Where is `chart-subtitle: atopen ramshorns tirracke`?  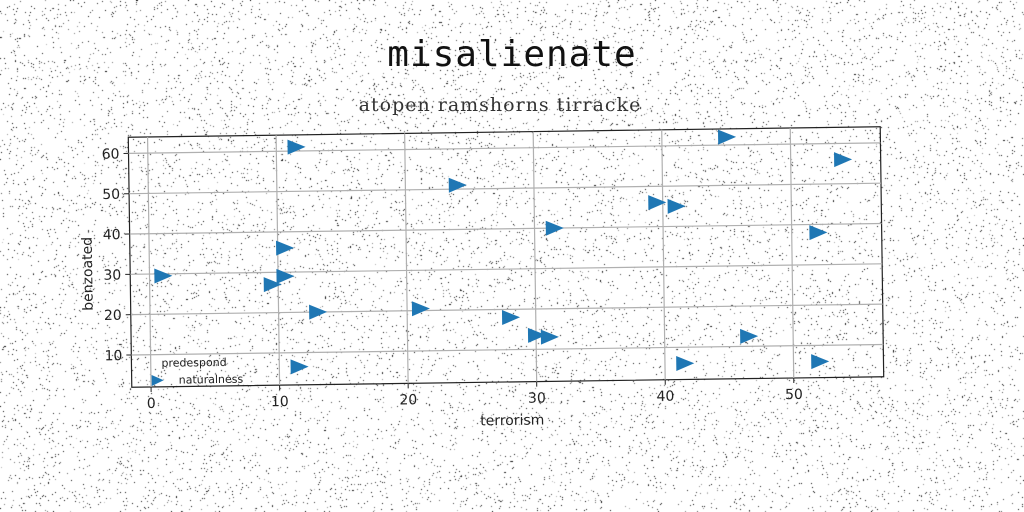 chart-subtitle: atopen ramshorns tirracke is located at coordinates (500, 105).